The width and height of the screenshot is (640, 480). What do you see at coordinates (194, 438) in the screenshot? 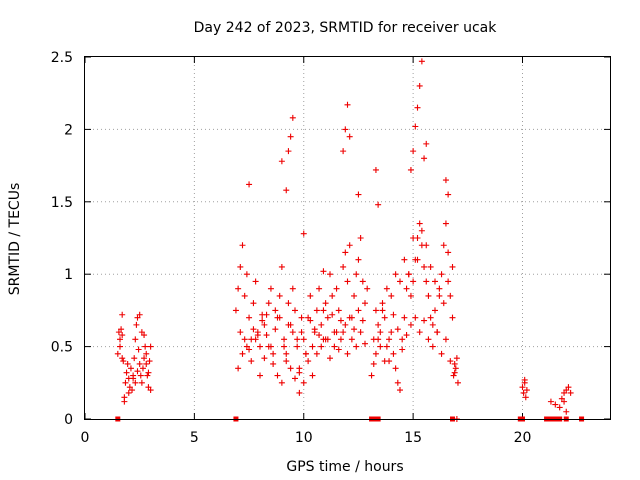
I see `x-tick-label: 5` at bounding box center [194, 438].